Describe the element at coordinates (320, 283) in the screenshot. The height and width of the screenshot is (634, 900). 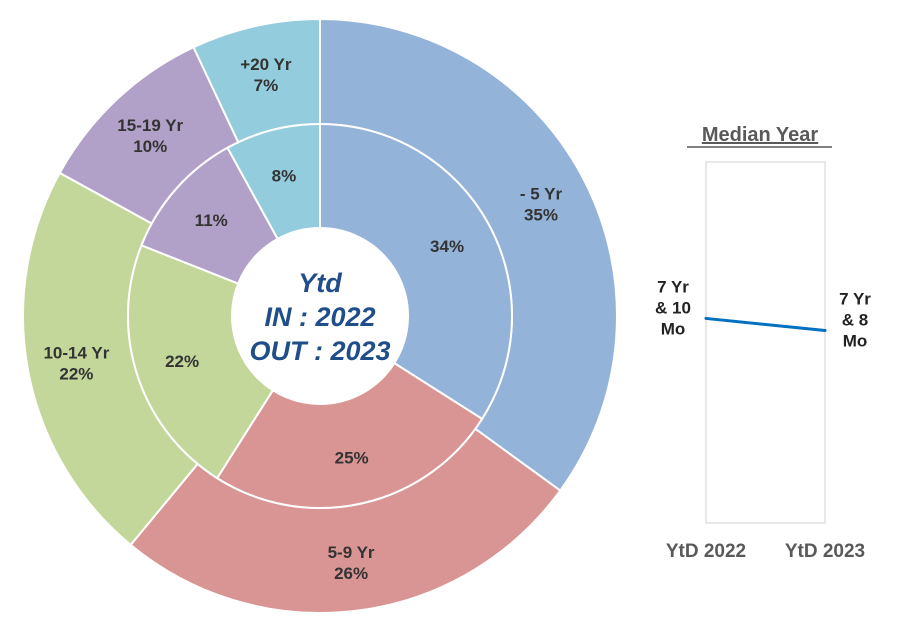
I see `center-label-line-1: Ytd` at that location.